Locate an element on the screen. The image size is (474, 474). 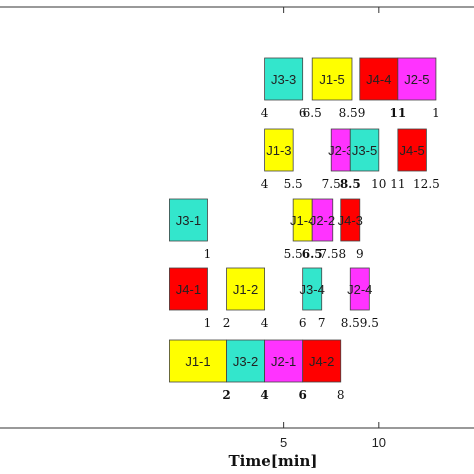
time-label: 12.5 is located at coordinates (426, 184).